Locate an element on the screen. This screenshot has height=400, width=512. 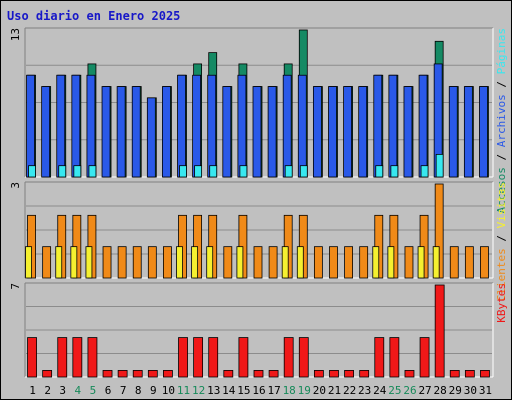
bar-páginas-13 is located at coordinates (213, 171).